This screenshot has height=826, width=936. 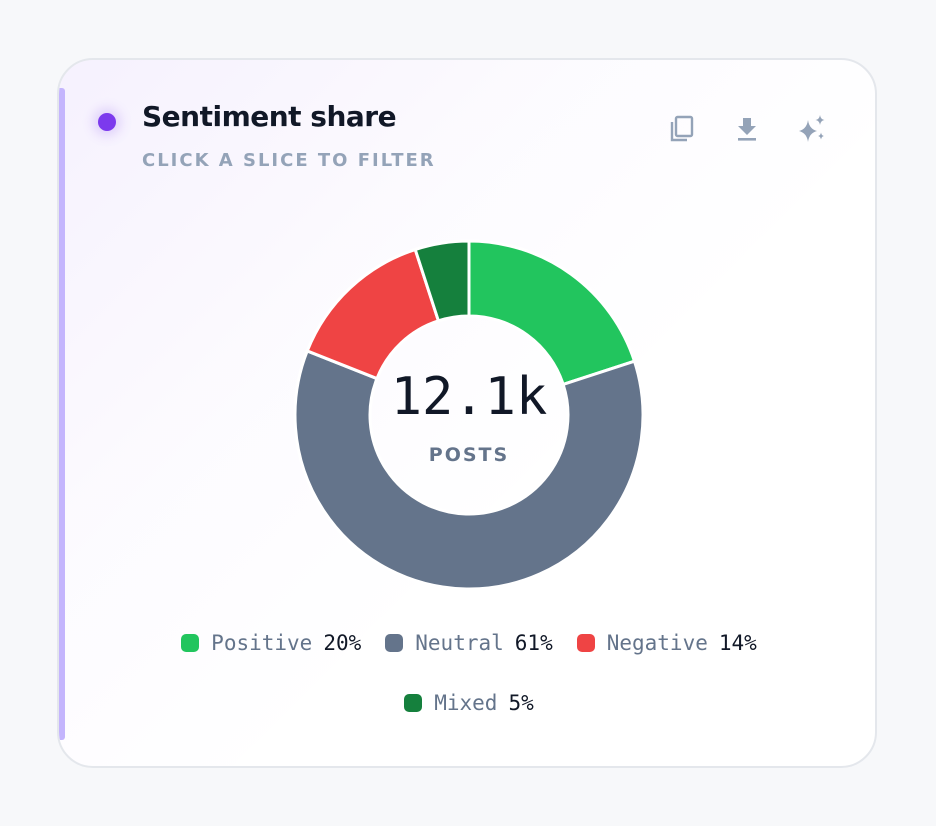 I want to click on chart-legend: Positive 20% Neutral 61% Negative 14% Mixed 5%, so click(x=467, y=673).